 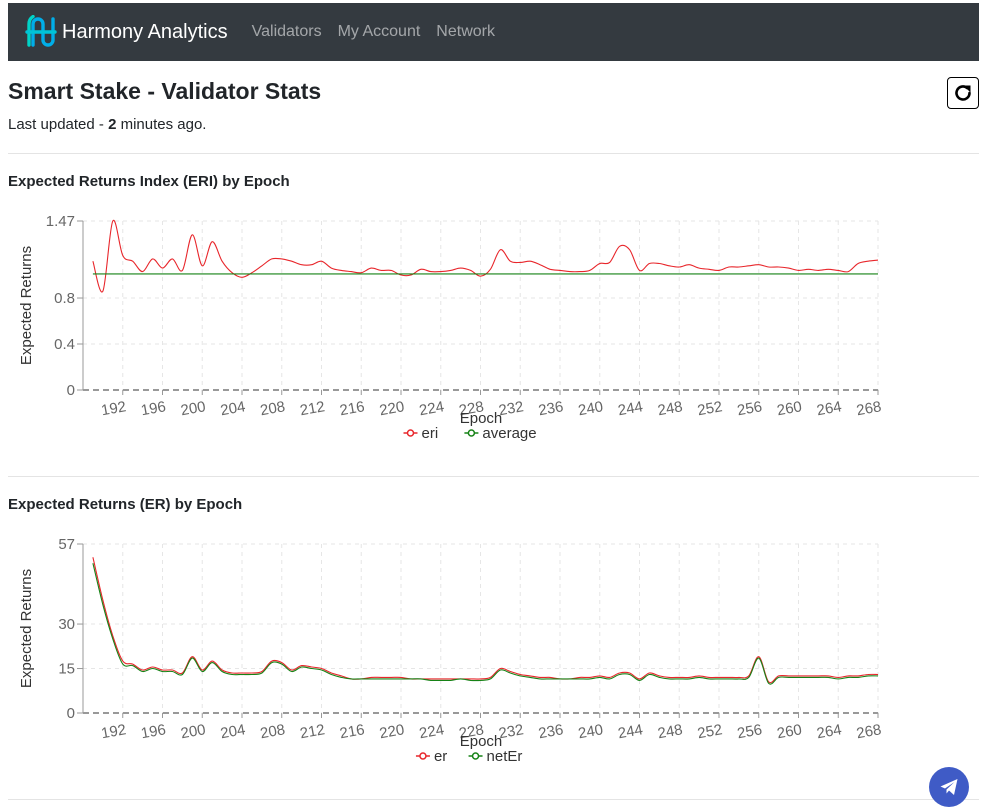 I want to click on nav-link-validators: Validators, so click(x=286, y=31).